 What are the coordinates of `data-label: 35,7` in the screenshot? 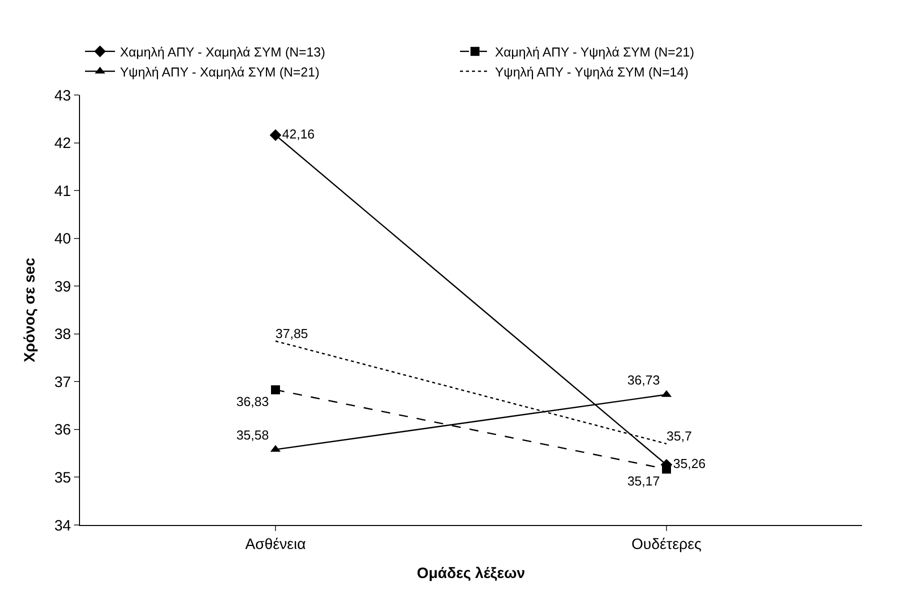 It's located at (679, 436).